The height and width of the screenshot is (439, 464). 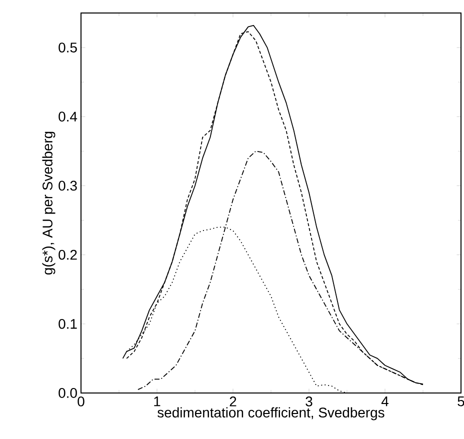 What do you see at coordinates (68, 117) in the screenshot?
I see `y-tick-label: 0.4` at bounding box center [68, 117].